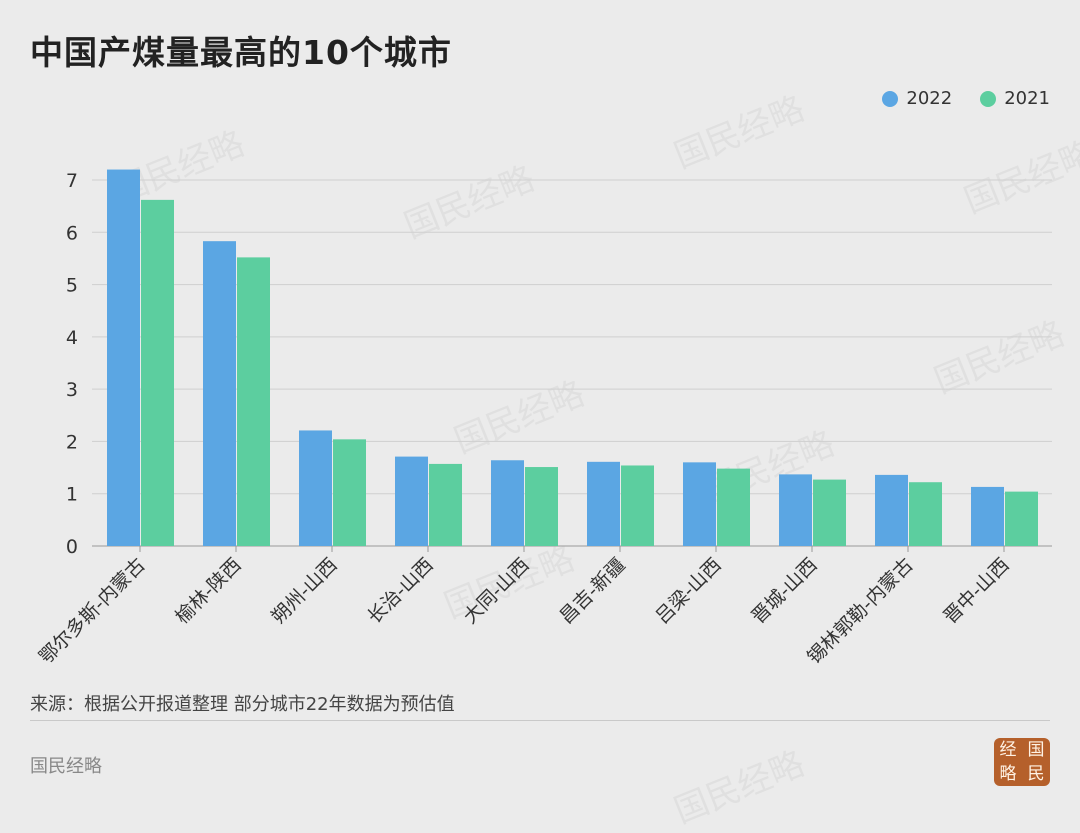 This screenshot has width=1080, height=833. I want to click on legend-item-2021: 2021, so click(1015, 98).